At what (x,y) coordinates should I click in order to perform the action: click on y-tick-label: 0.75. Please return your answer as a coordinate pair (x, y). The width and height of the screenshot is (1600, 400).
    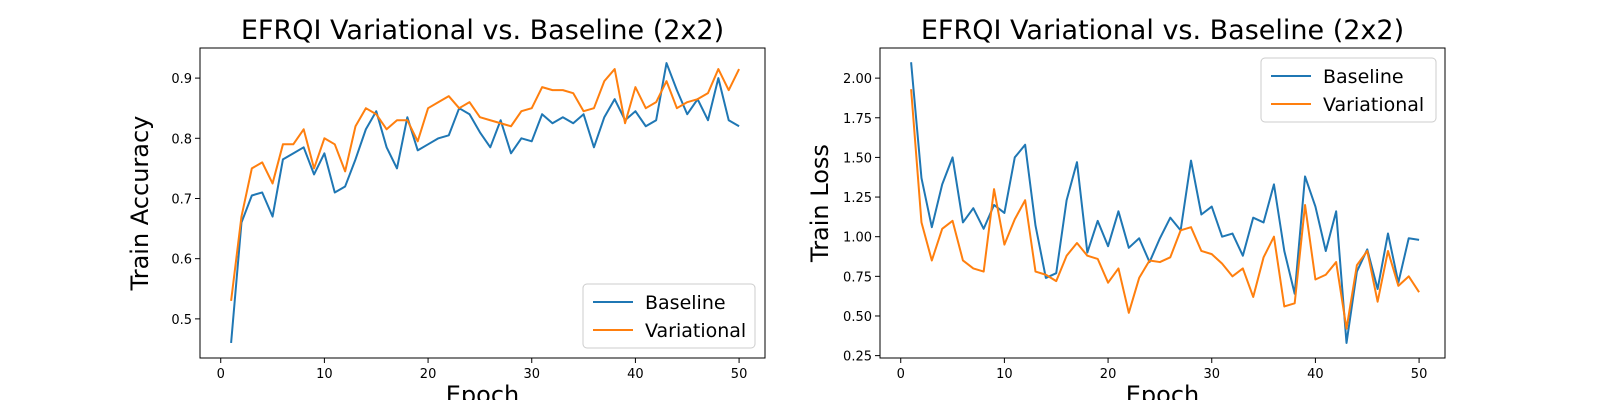
    Looking at the image, I should click on (857, 277).